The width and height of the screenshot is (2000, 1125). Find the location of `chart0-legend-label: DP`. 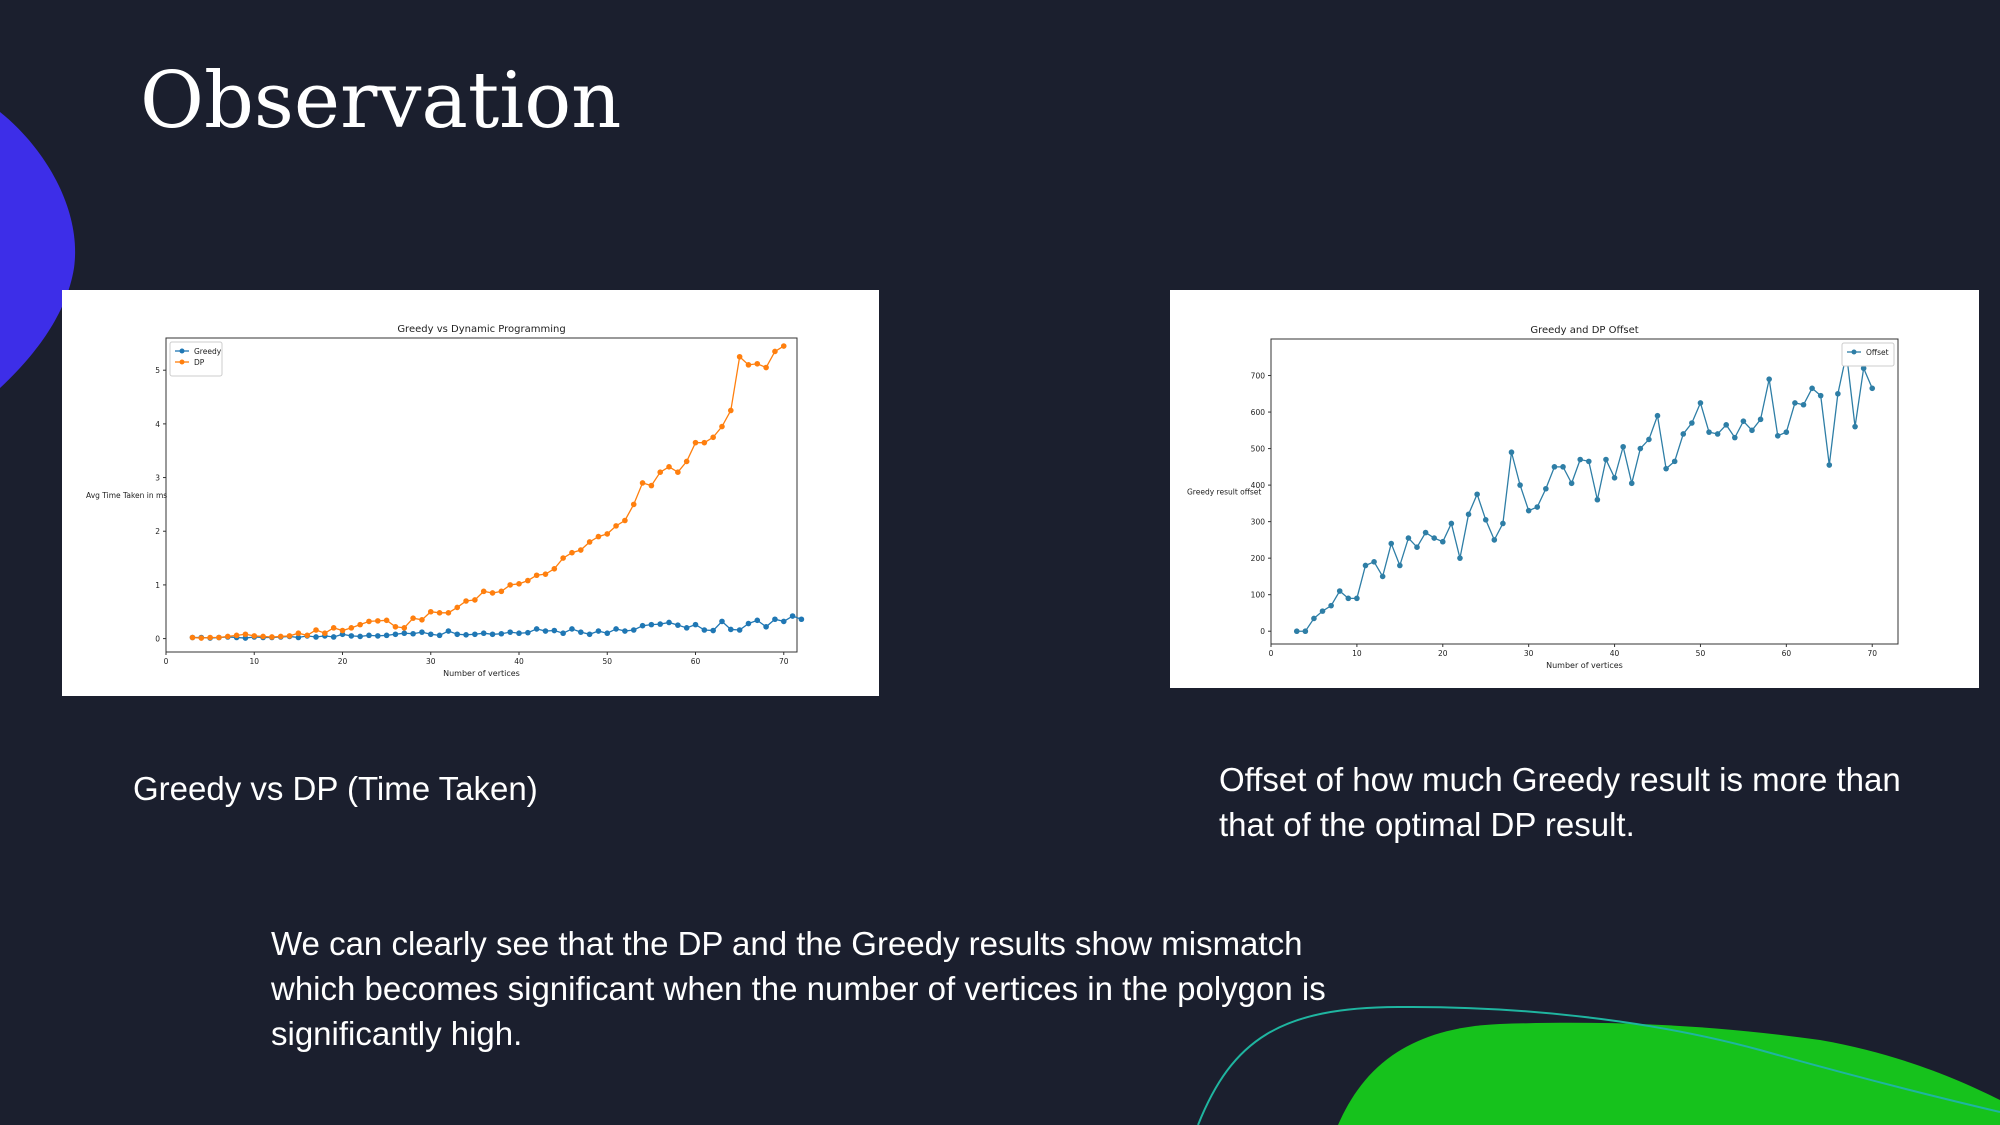

chart0-legend-label: DP is located at coordinates (199, 362).